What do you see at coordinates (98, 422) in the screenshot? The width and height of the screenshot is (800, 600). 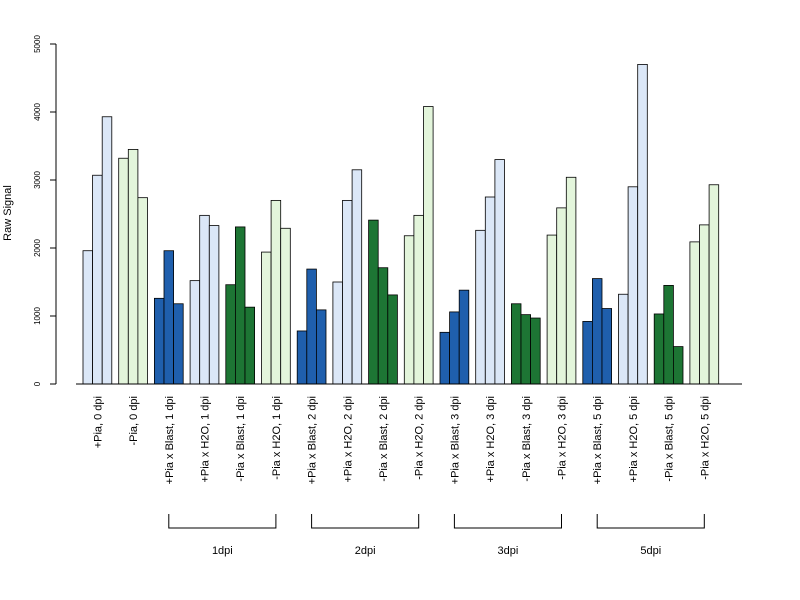 I see `category-label: +Pia, 0 dpi` at bounding box center [98, 422].